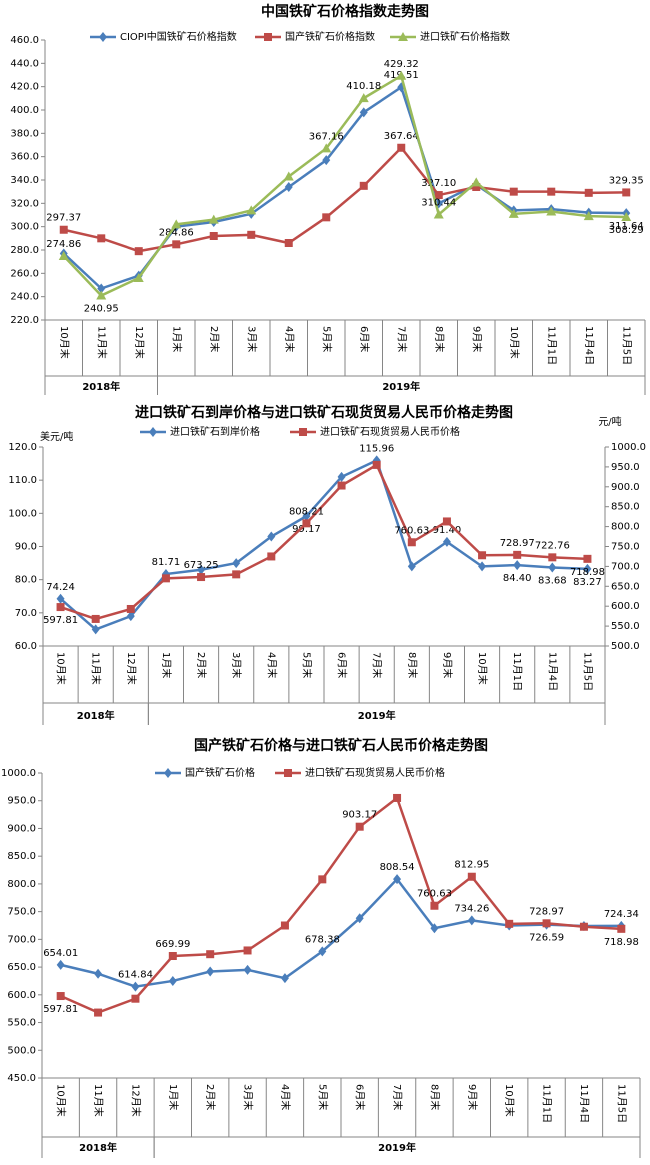 This screenshot has width=650, height=1165. Describe the element at coordinates (166, 665) in the screenshot. I see `x-tick-label: 1月末` at that location.